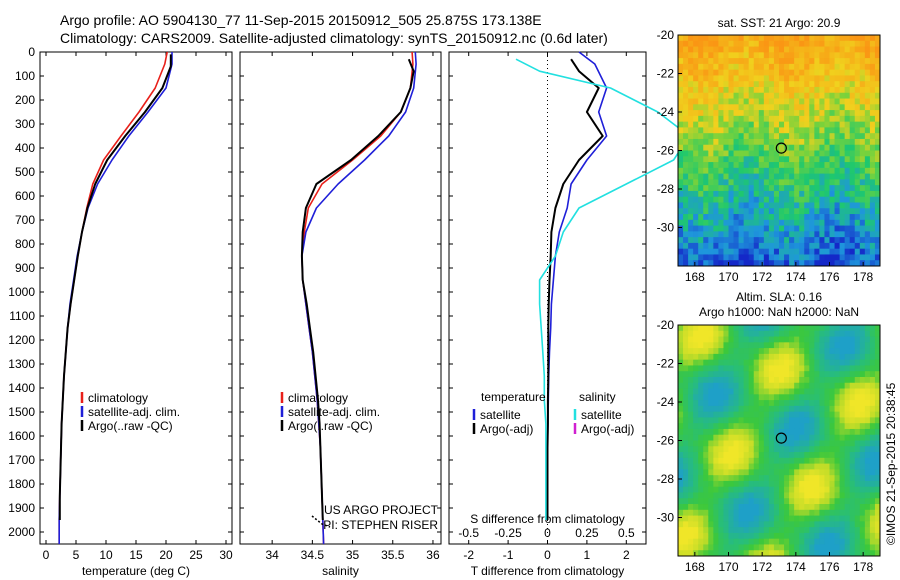 This screenshot has width=900, height=580. I want to click on x-tick-label: 1, so click(587, 555).